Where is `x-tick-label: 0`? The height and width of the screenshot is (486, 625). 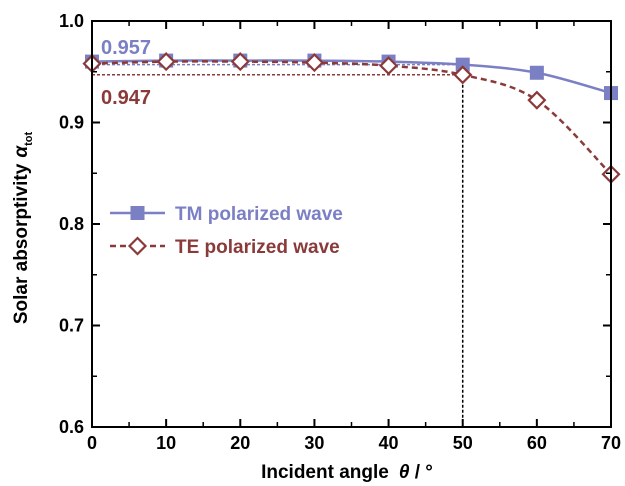
x-tick-label: 0 is located at coordinates (92, 443).